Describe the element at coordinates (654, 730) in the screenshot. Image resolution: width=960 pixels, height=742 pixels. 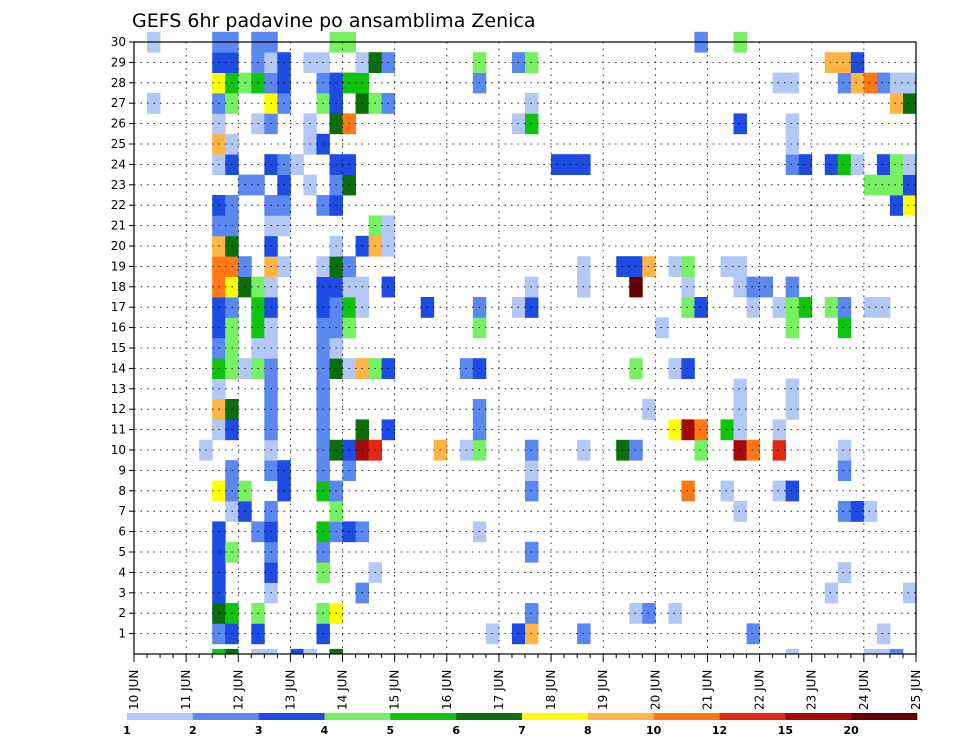
I see `legend-label: 10` at that location.